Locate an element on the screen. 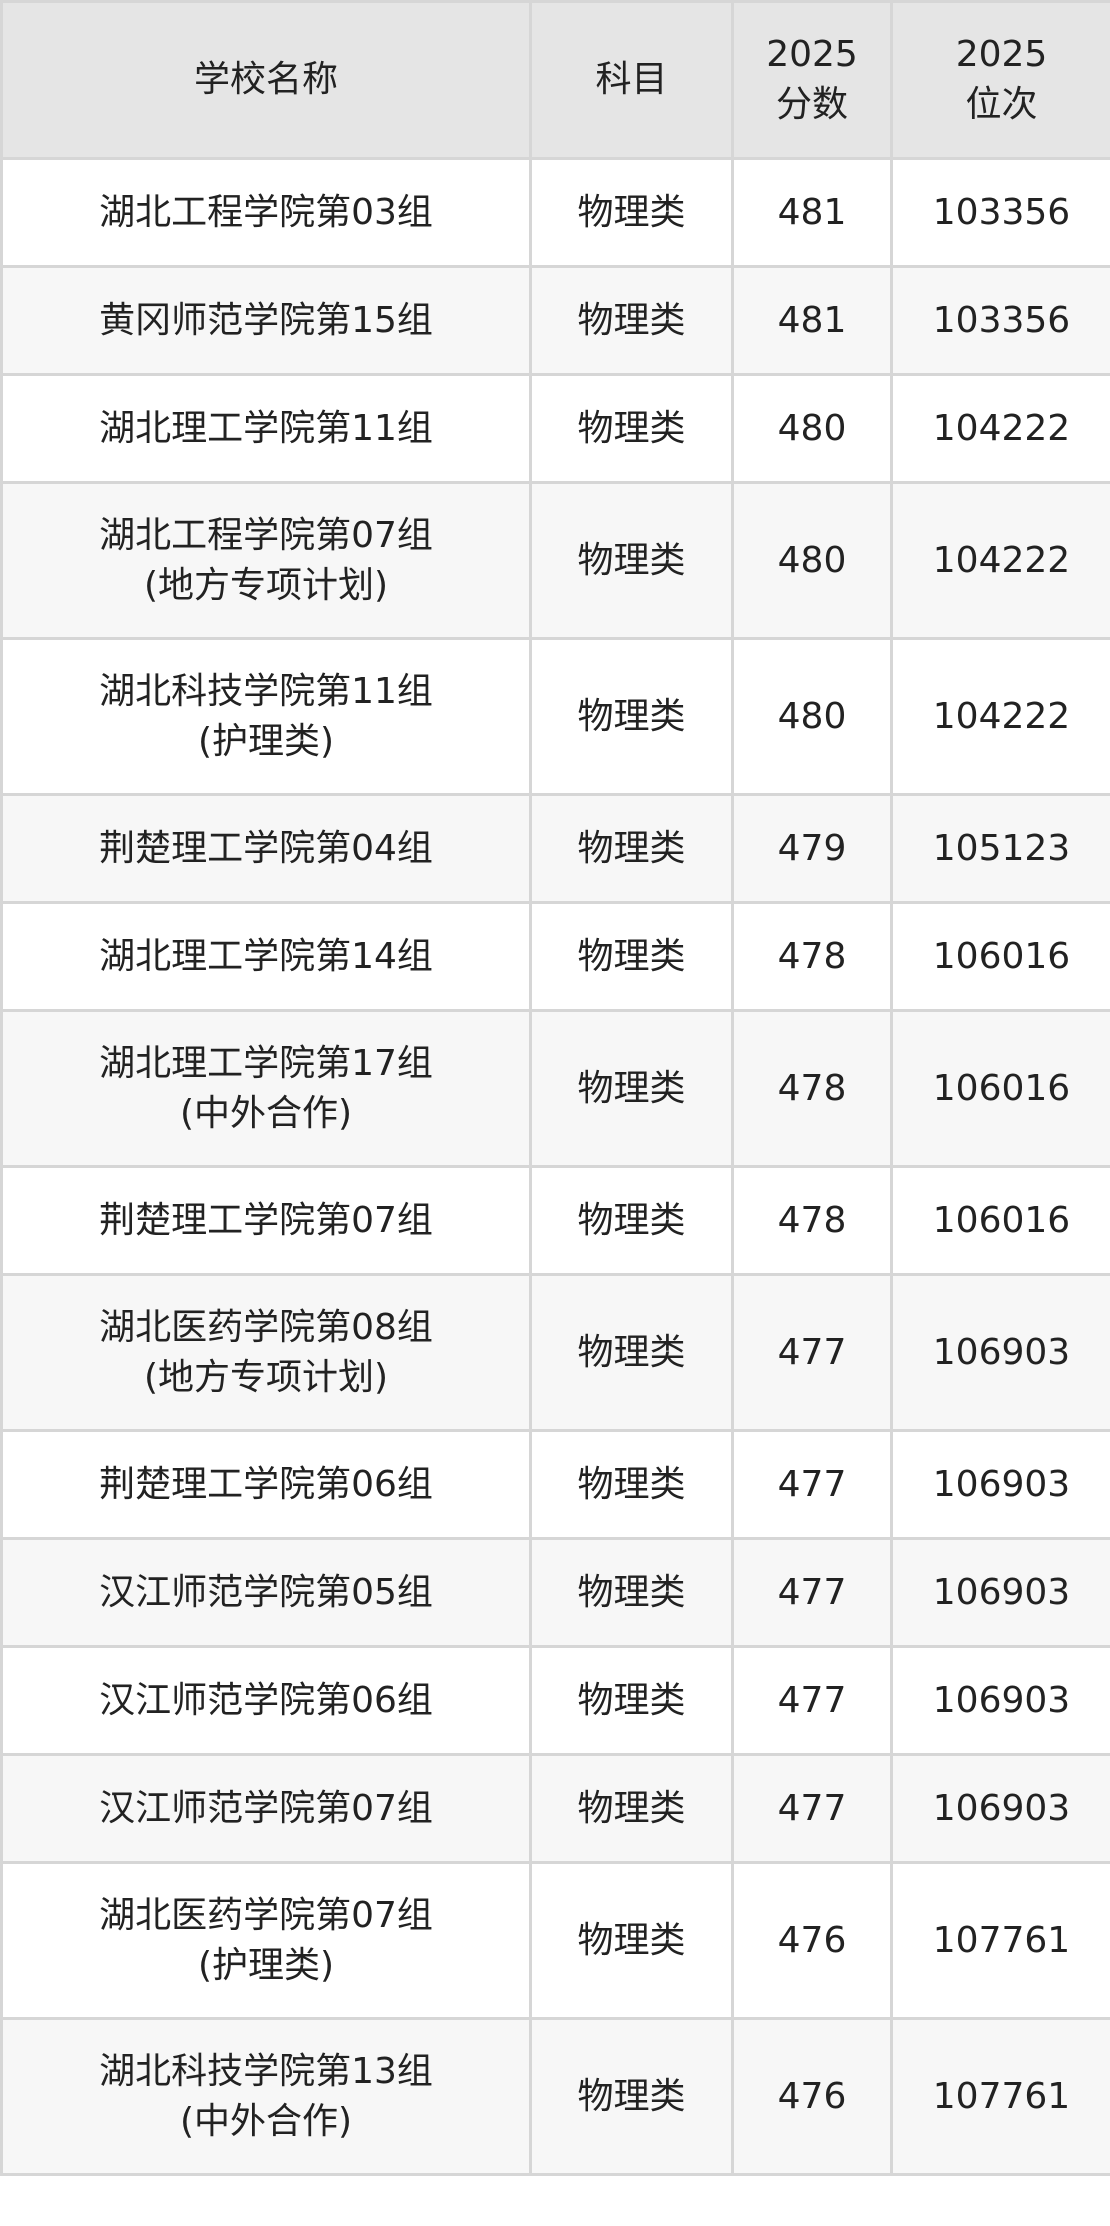 This screenshot has height=2226, width=1110. school-name: 荆楚理工学院第07组 is located at coordinates (266, 1220).